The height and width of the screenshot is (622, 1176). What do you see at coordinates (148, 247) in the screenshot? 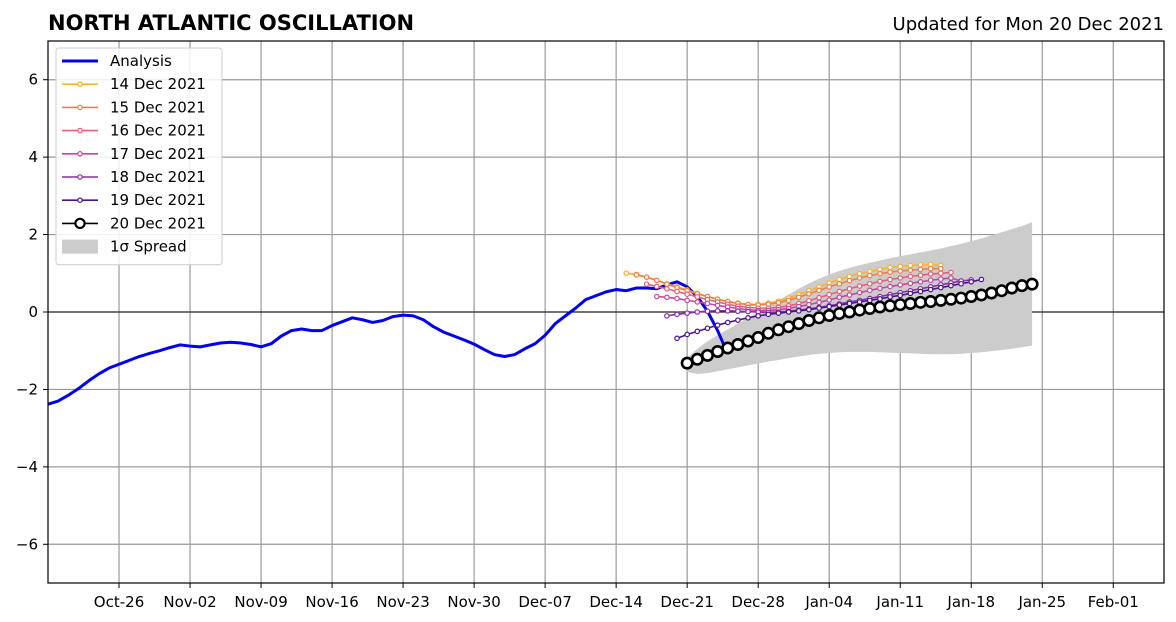
I see `legend-label: 1σ Spread` at bounding box center [148, 247].